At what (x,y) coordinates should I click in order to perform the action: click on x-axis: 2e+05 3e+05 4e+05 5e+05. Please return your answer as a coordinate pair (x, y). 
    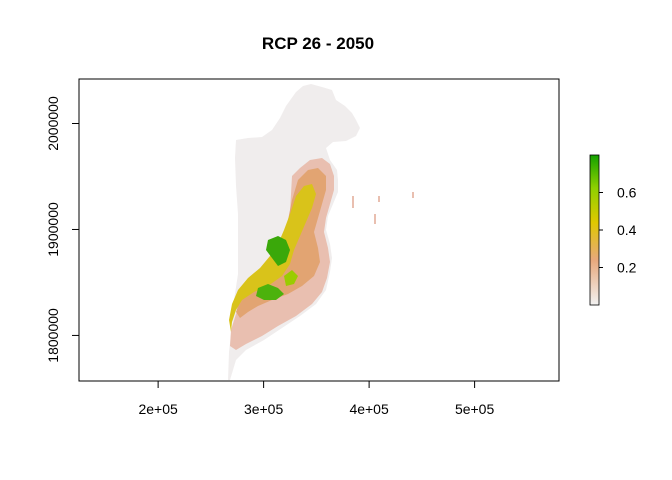
    Looking at the image, I should click on (316, 398).